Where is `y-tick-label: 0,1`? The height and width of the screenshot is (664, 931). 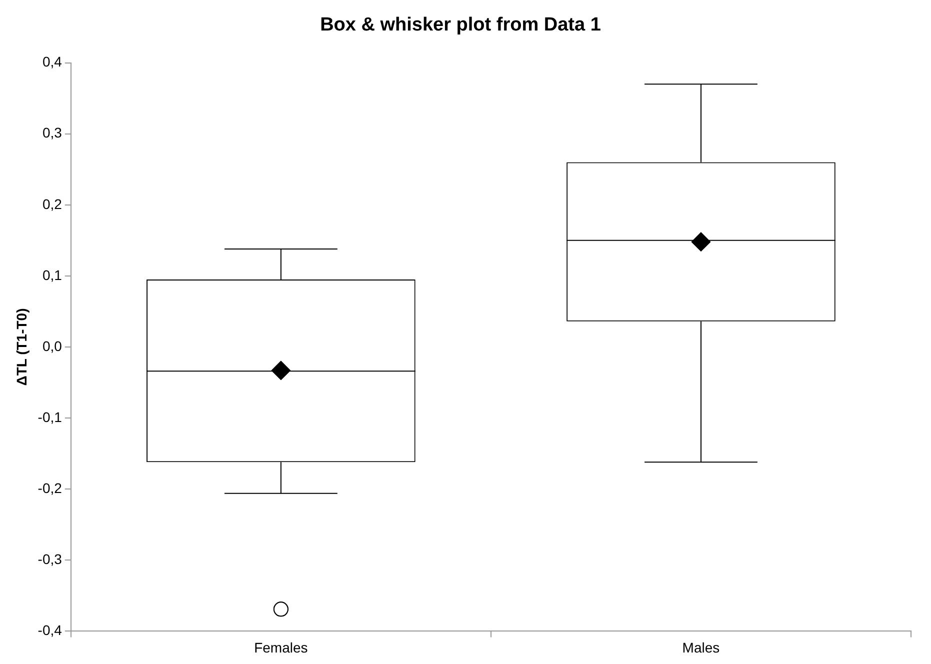 y-tick-label: 0,1 is located at coordinates (52, 274).